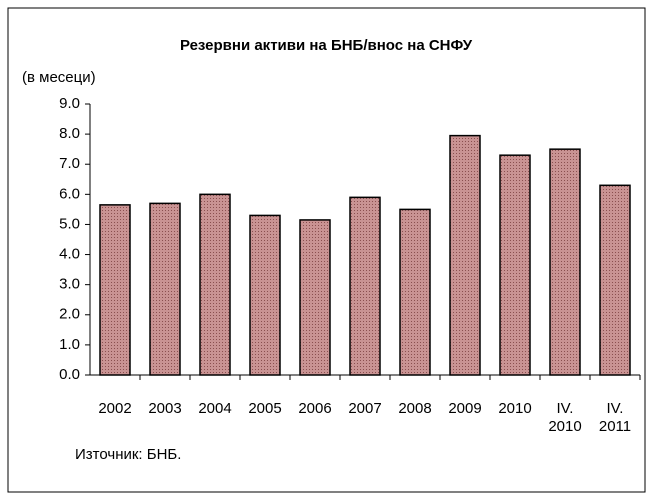 The height and width of the screenshot is (501, 653). What do you see at coordinates (615, 417) in the screenshot?
I see `x-tick-label: IV. 2011` at bounding box center [615, 417].